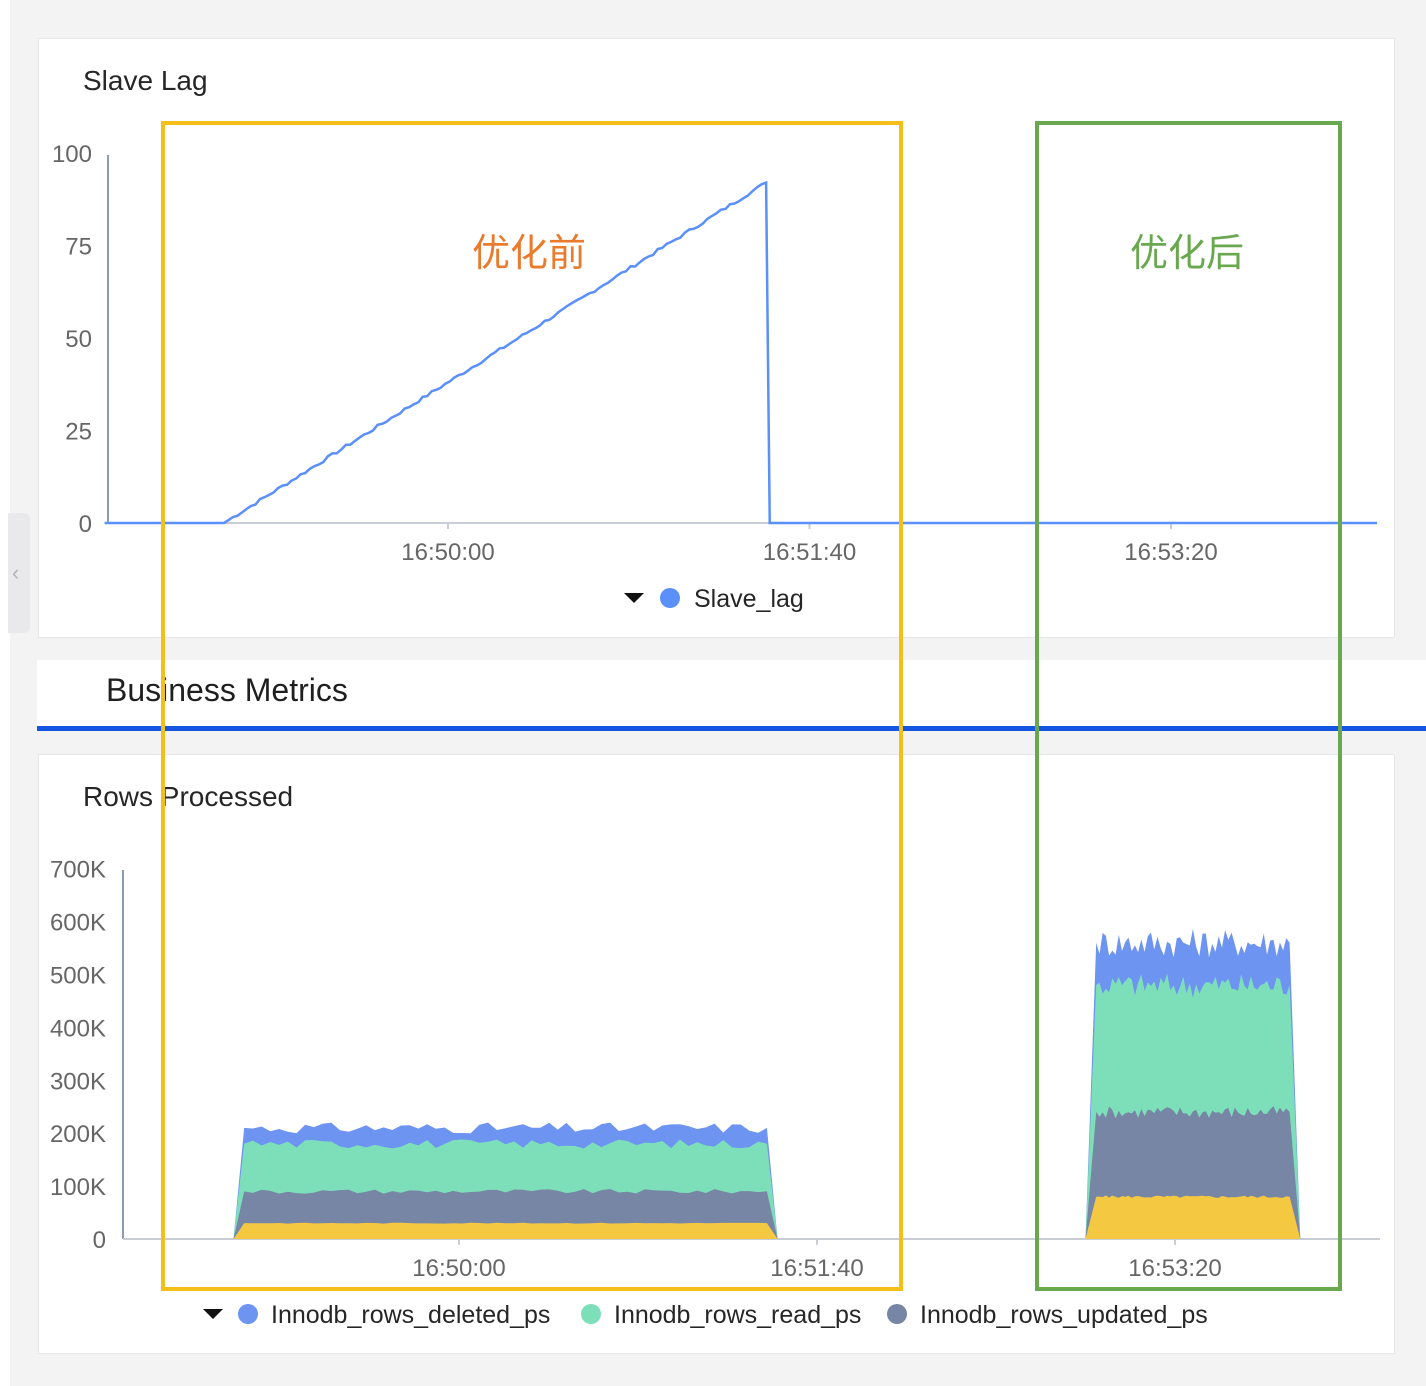  What do you see at coordinates (591, 1314) in the screenshot?
I see `legend-dot-innodb-rows-read-ps` at bounding box center [591, 1314].